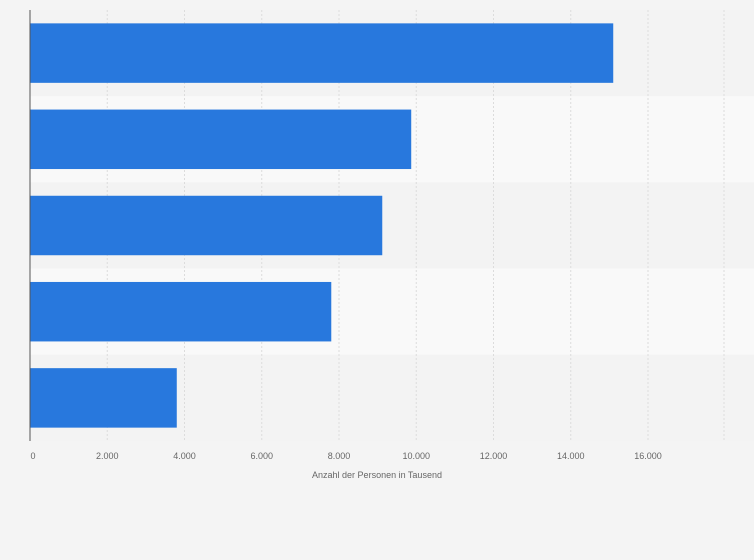 The height and width of the screenshot is (560, 754). Describe the element at coordinates (107, 456) in the screenshot. I see `x-tick-label: 2.000` at that location.